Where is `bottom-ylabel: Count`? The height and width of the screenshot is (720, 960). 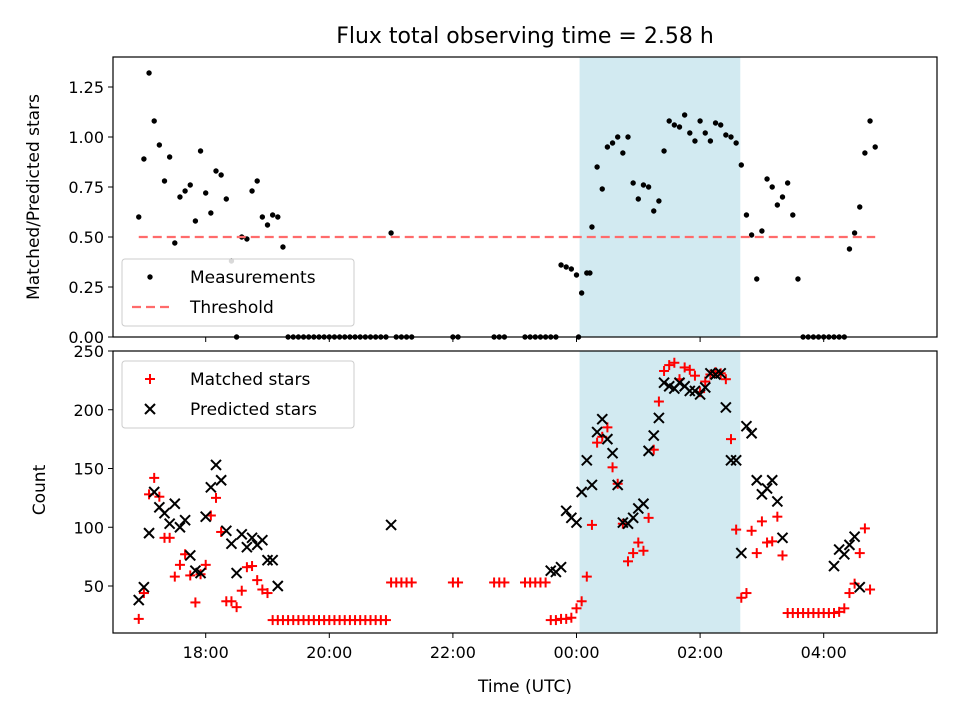 bottom-ylabel: Count is located at coordinates (40, 489).